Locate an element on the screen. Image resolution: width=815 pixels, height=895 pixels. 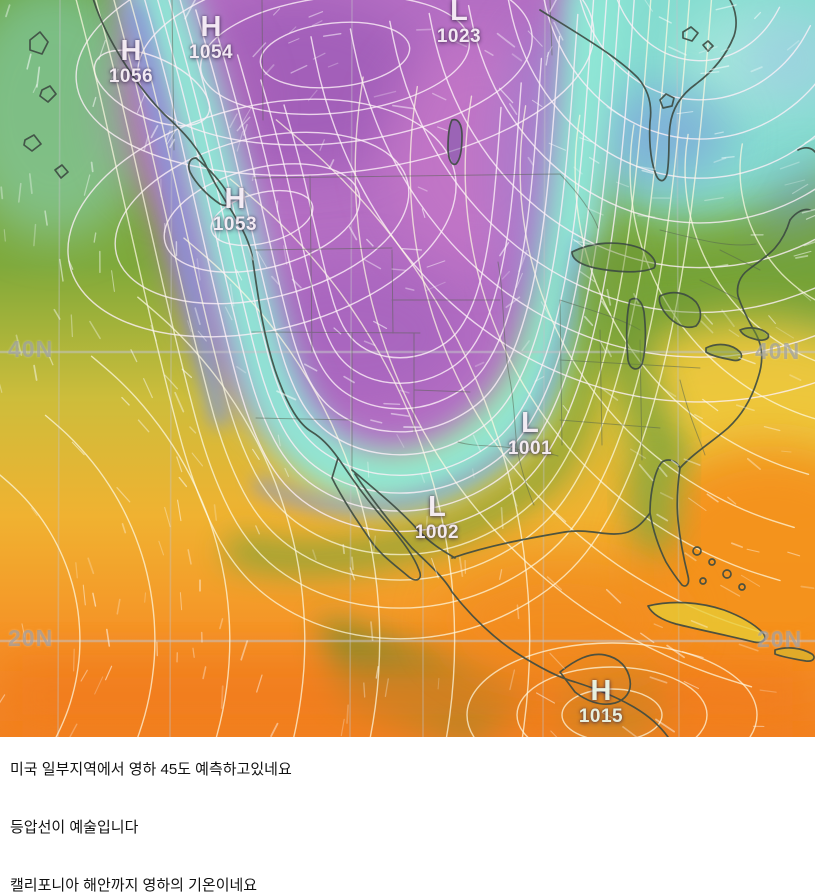
pressure-value: 1015 is located at coordinates (601, 716).